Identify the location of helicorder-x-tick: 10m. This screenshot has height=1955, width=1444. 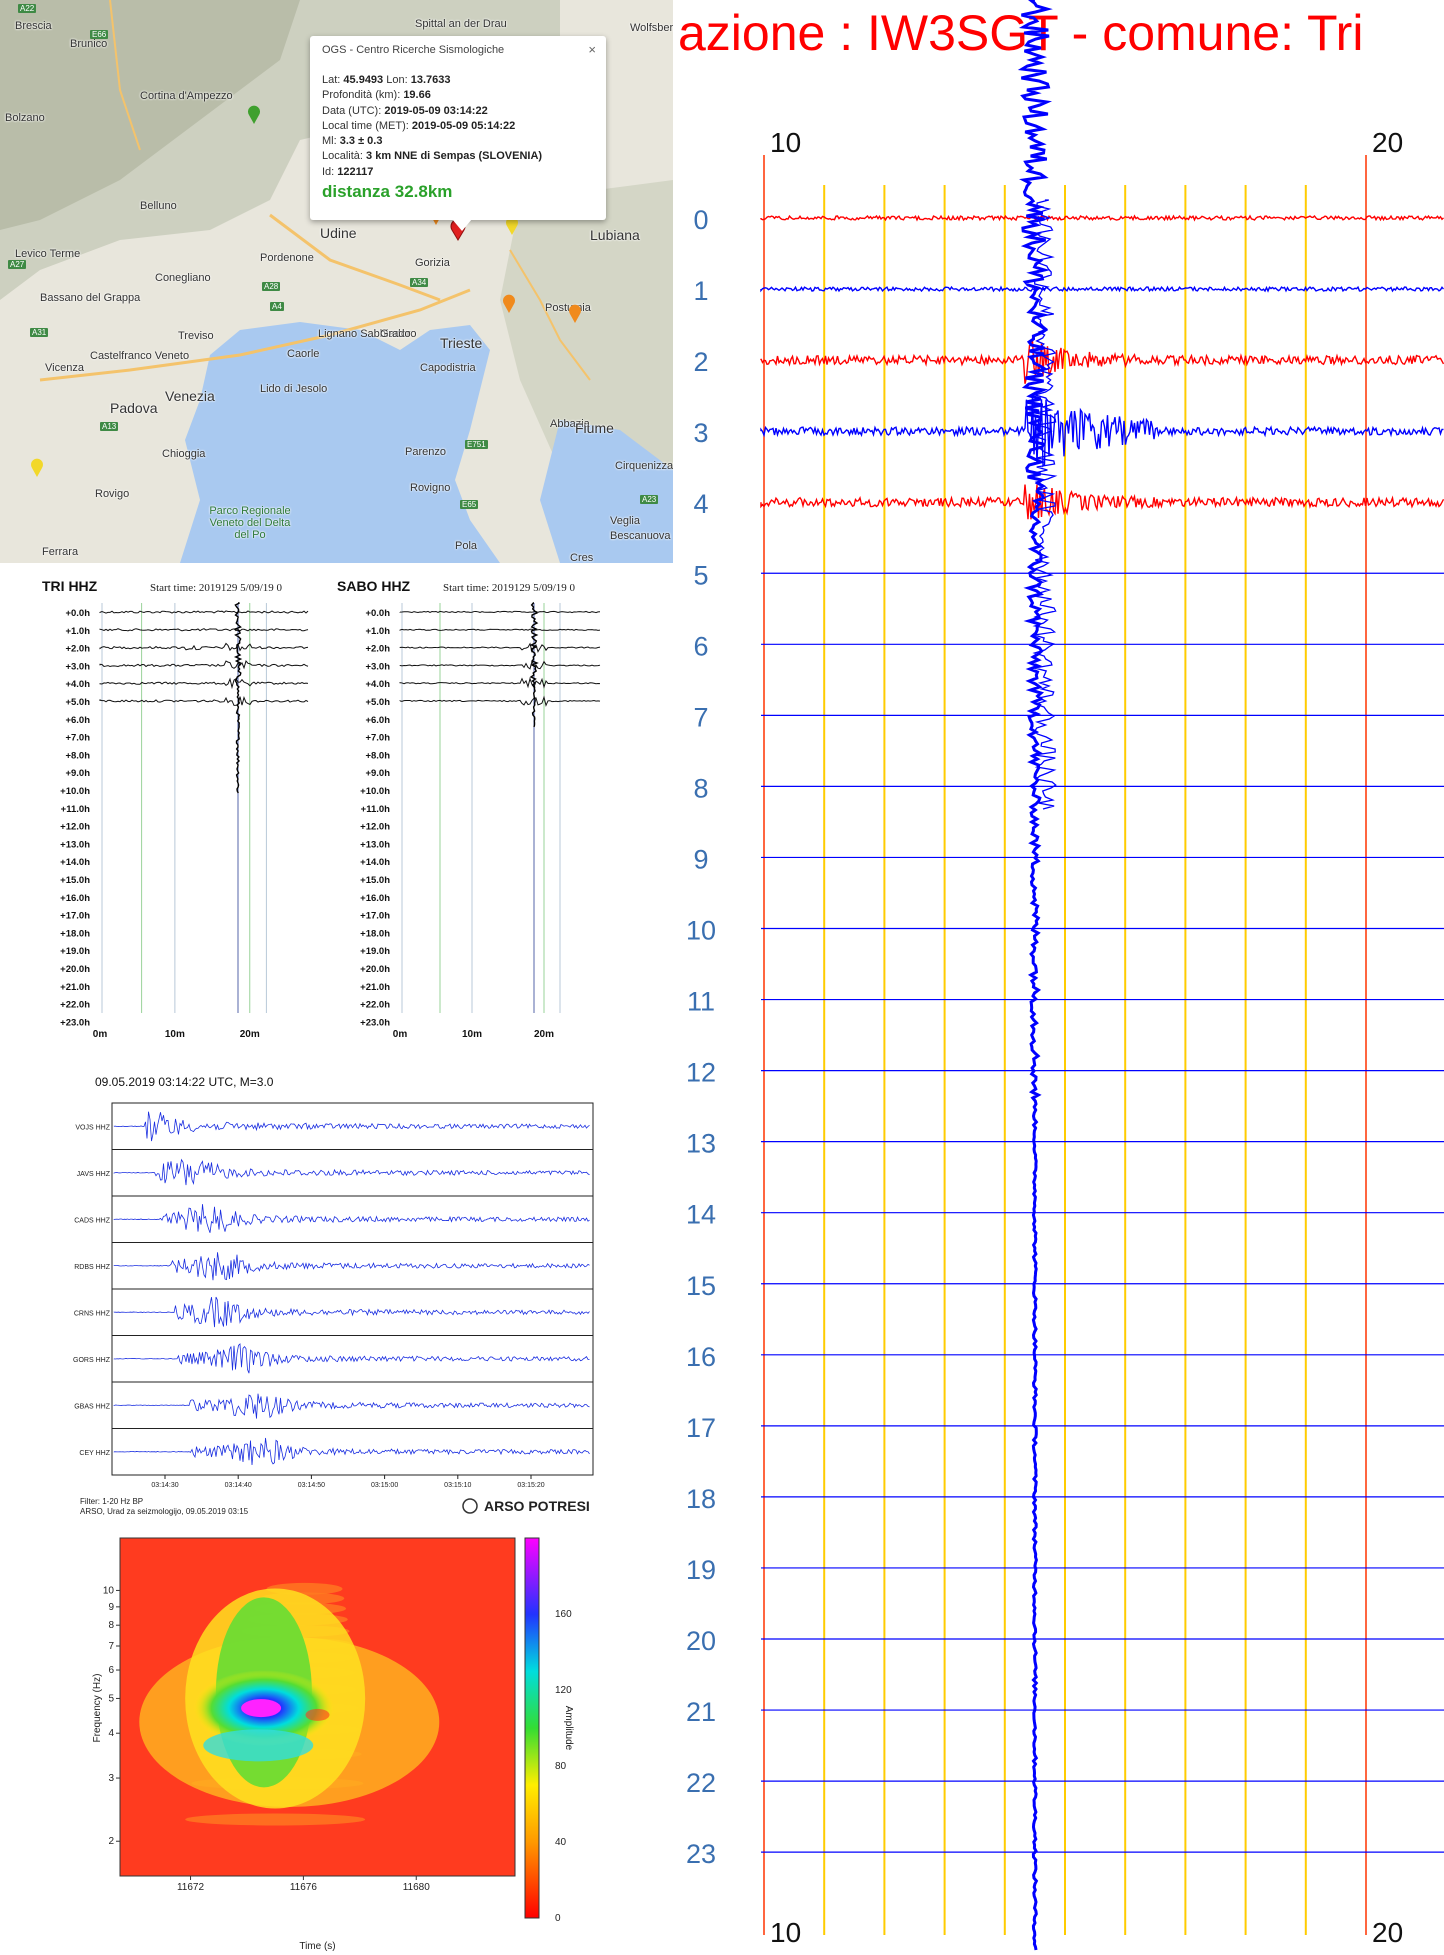
(175, 1034).